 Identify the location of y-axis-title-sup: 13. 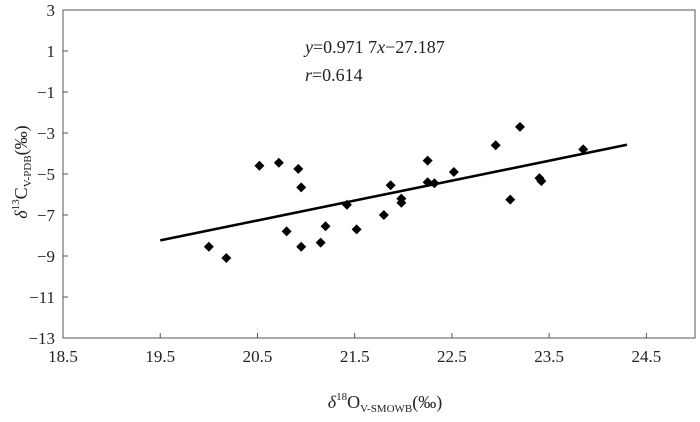
(16, 205).